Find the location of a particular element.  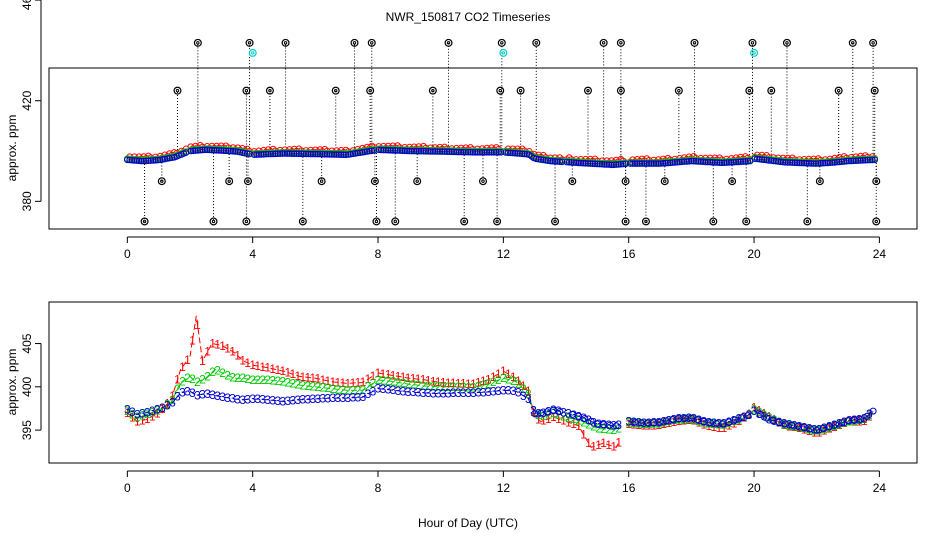

series-2-line is located at coordinates (157, 398).